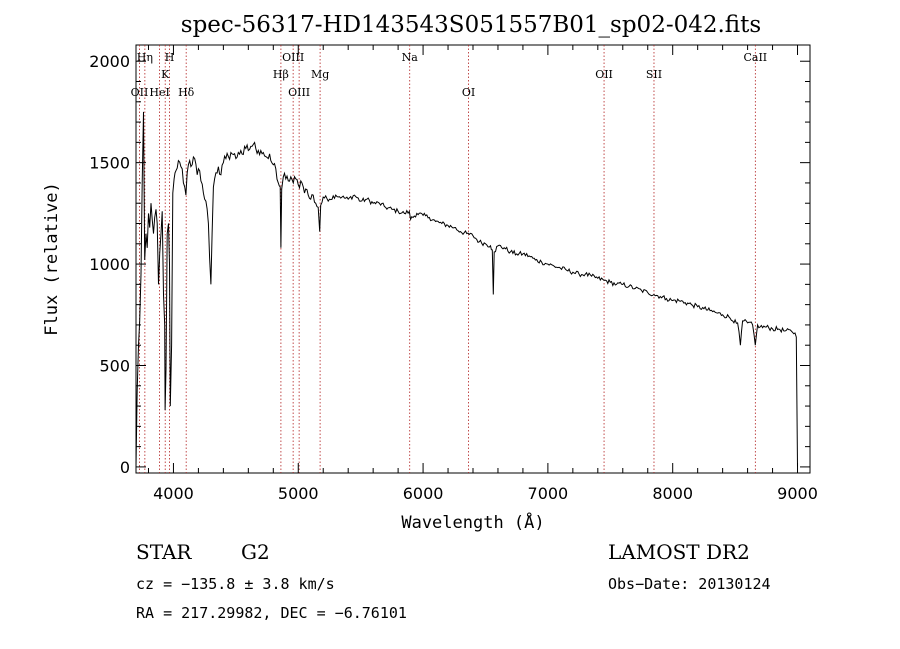 This screenshot has width=900, height=649. Describe the element at coordinates (125, 467) in the screenshot. I see `y-tick-label: 0` at that location.